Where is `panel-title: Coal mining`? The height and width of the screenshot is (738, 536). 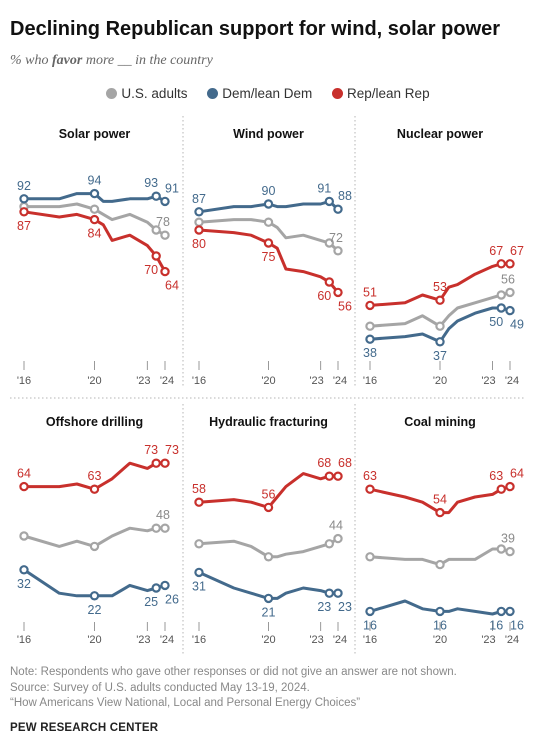 panel-title: Coal mining is located at coordinates (440, 422).